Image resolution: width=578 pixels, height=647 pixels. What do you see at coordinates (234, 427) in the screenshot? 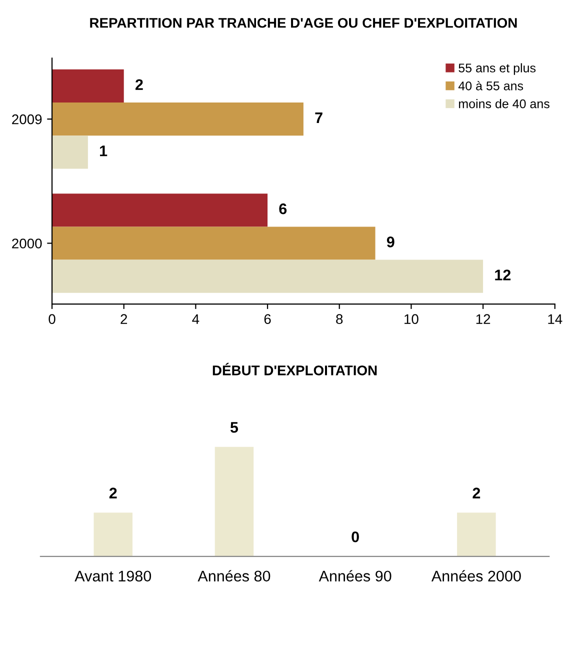
I see `data-label: 5` at bounding box center [234, 427].